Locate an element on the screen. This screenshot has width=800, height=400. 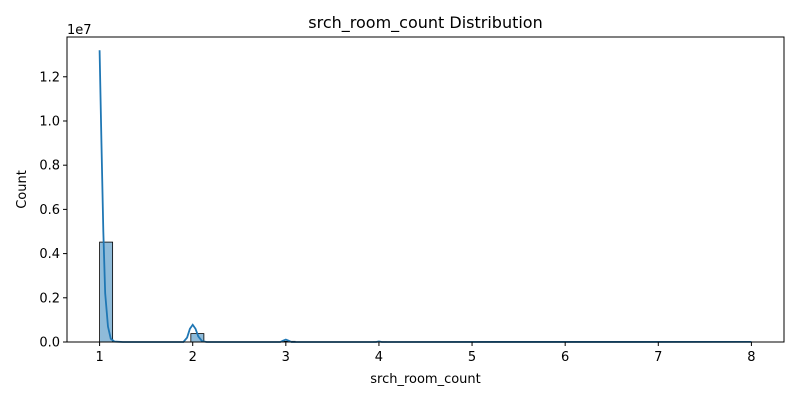
x-tick-label: 4 is located at coordinates (379, 357).